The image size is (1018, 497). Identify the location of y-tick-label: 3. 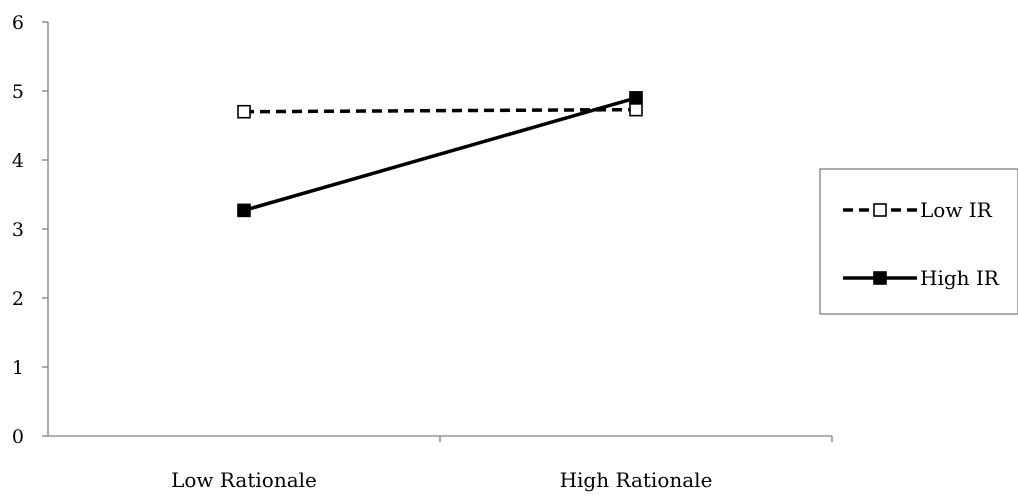
(18, 230).